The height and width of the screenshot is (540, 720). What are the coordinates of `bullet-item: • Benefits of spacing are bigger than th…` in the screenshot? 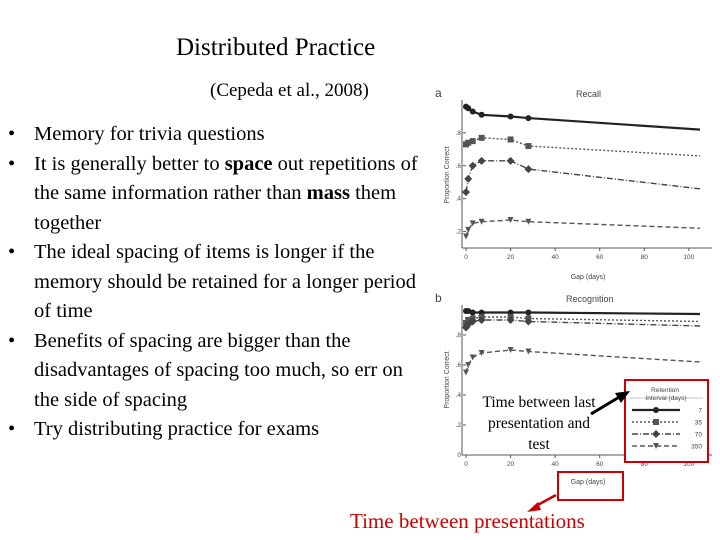 It's located at (215, 371).